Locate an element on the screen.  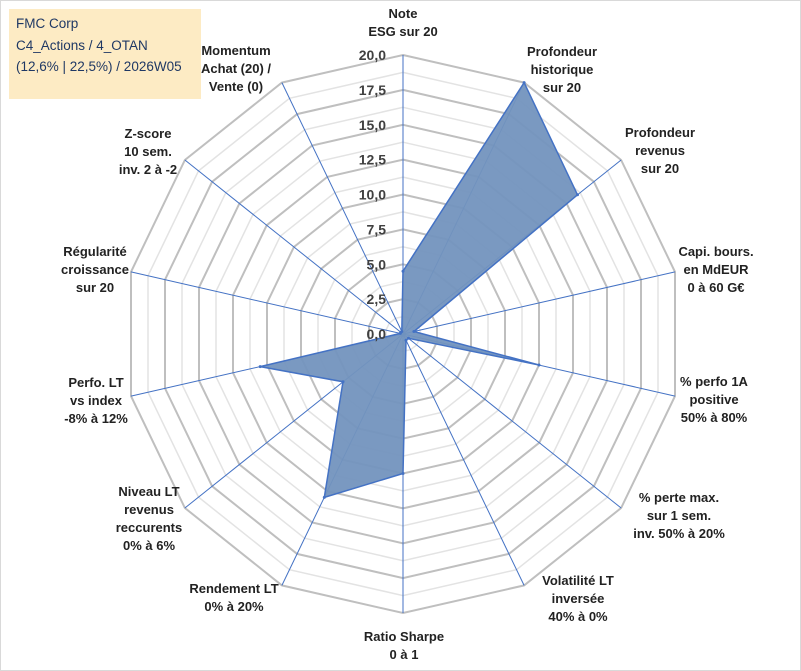
axis-label: Note ESG sur 20 is located at coordinates (402, 22).